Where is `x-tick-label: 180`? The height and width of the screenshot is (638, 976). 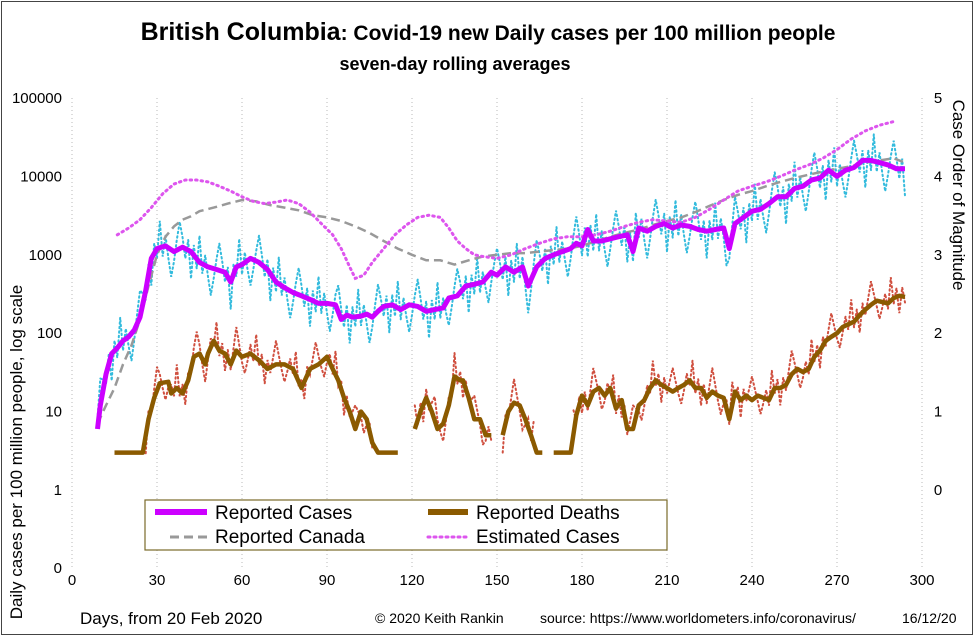
x-tick-label: 180 is located at coordinates (581, 580).